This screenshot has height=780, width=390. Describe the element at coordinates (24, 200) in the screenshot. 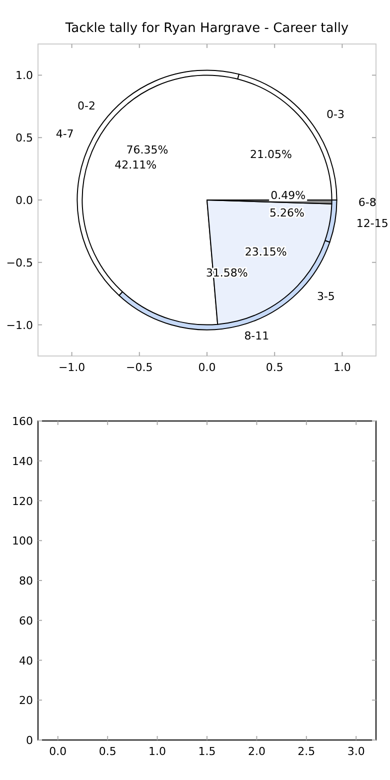

I see `y-tick-label: 0.0` at that location.